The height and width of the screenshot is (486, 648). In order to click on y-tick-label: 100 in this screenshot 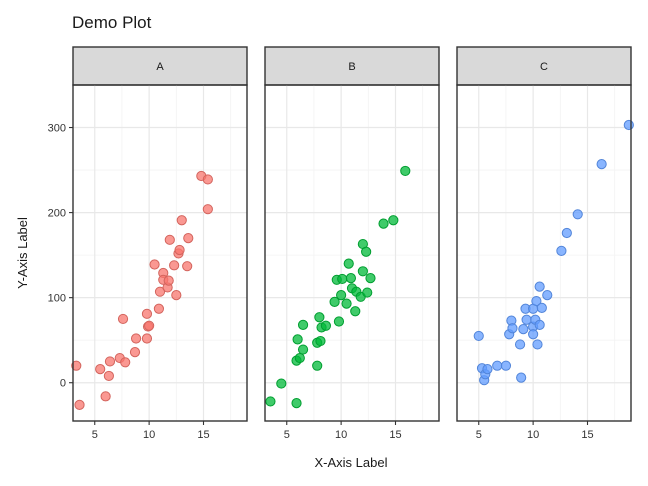, I will do `click(57, 299)`.